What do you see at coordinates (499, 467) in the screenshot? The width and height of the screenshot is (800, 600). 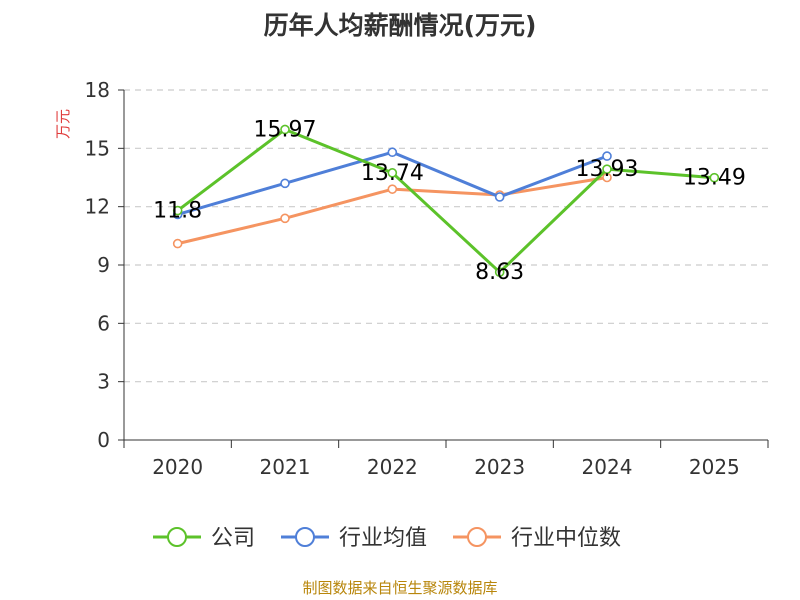 I see `x-tick-label: 2023` at bounding box center [499, 467].